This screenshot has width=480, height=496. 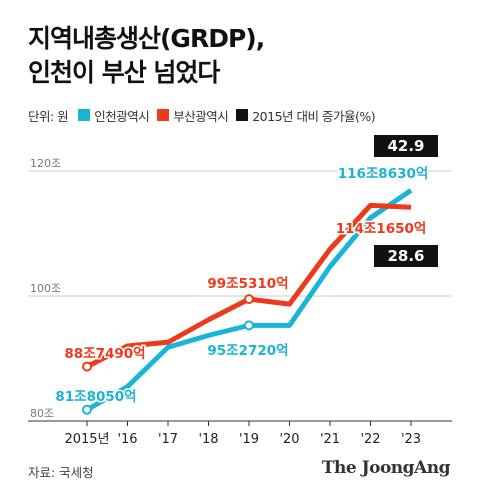 I want to click on data-label-incheon-2023: 116조8630억, so click(x=383, y=174).